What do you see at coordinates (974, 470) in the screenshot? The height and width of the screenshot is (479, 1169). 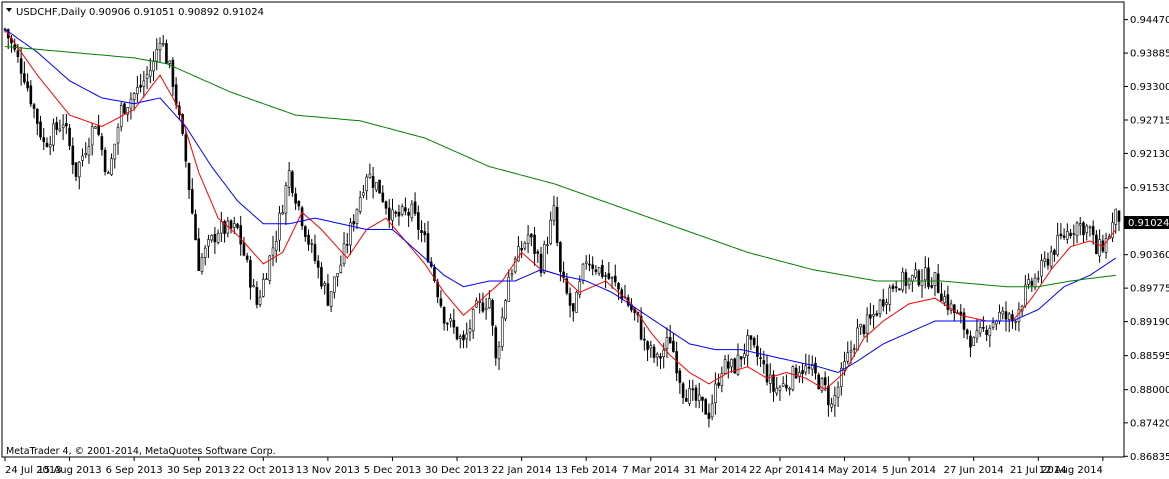 I see `x-tick-label: 27 Jun 2014` at bounding box center [974, 470].